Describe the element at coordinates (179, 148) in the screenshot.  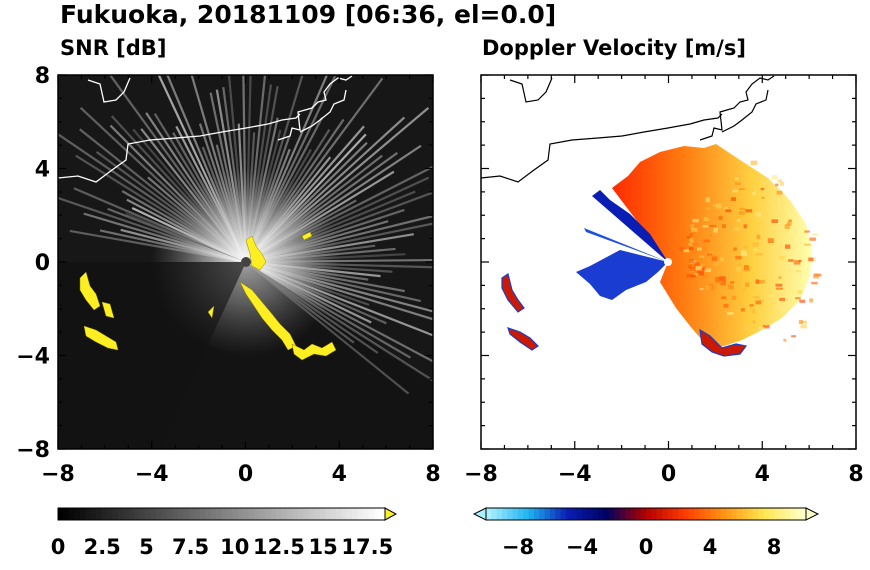
I see `snr-coastline` at that location.